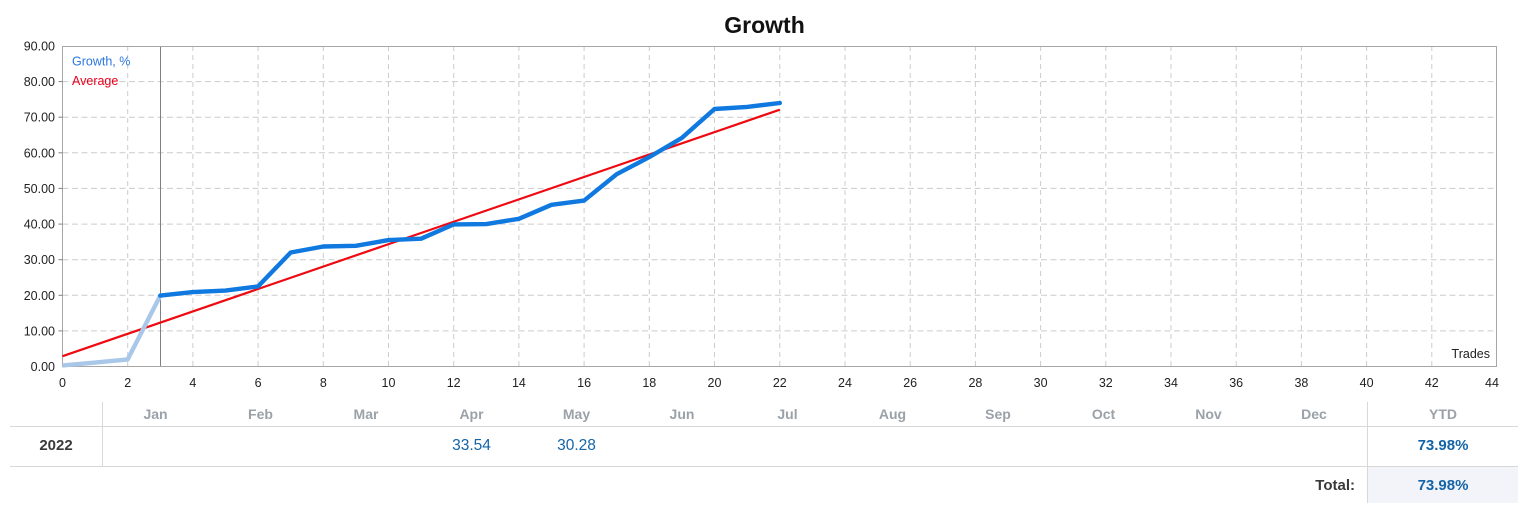 The height and width of the screenshot is (518, 1527). Describe the element at coordinates (258, 383) in the screenshot. I see `svg-text: 6` at that location.